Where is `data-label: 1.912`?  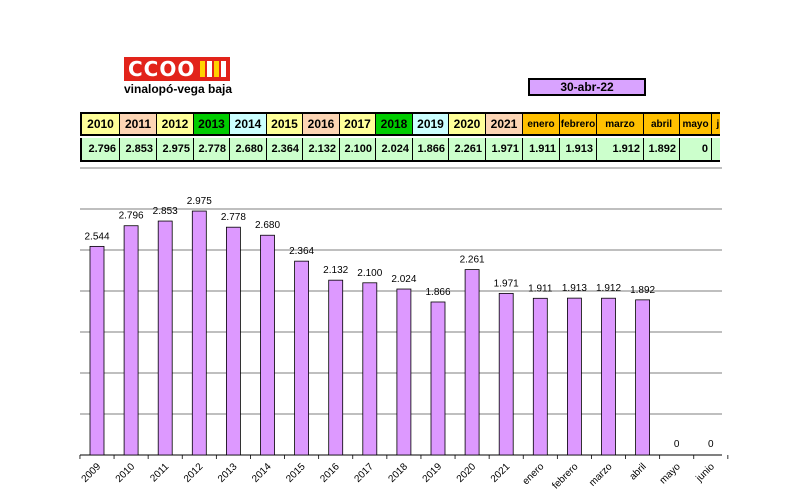 data-label: 1.912 is located at coordinates (608, 288).